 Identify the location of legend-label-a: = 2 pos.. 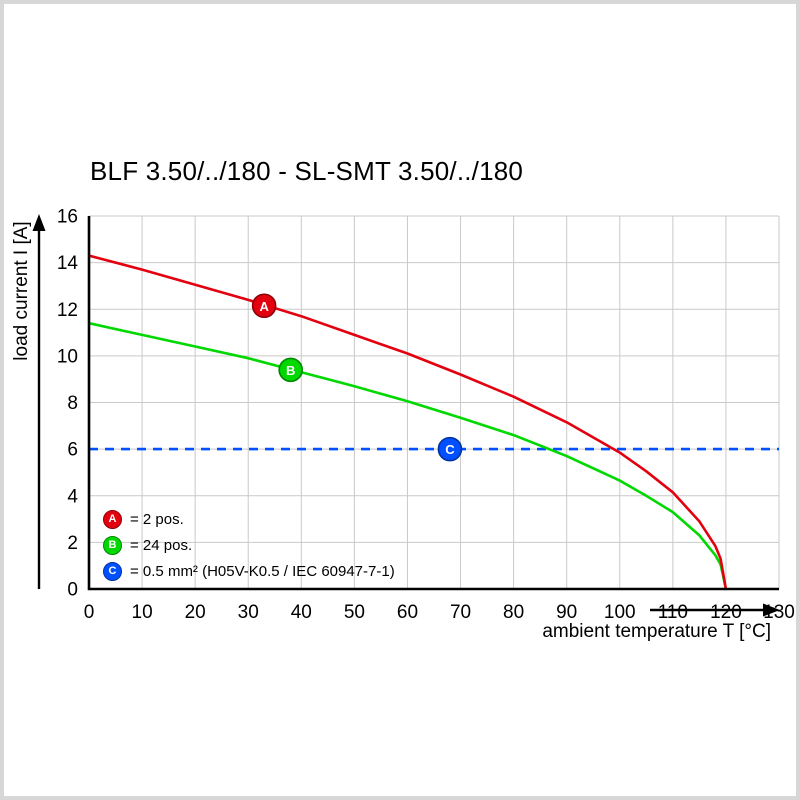
(157, 519).